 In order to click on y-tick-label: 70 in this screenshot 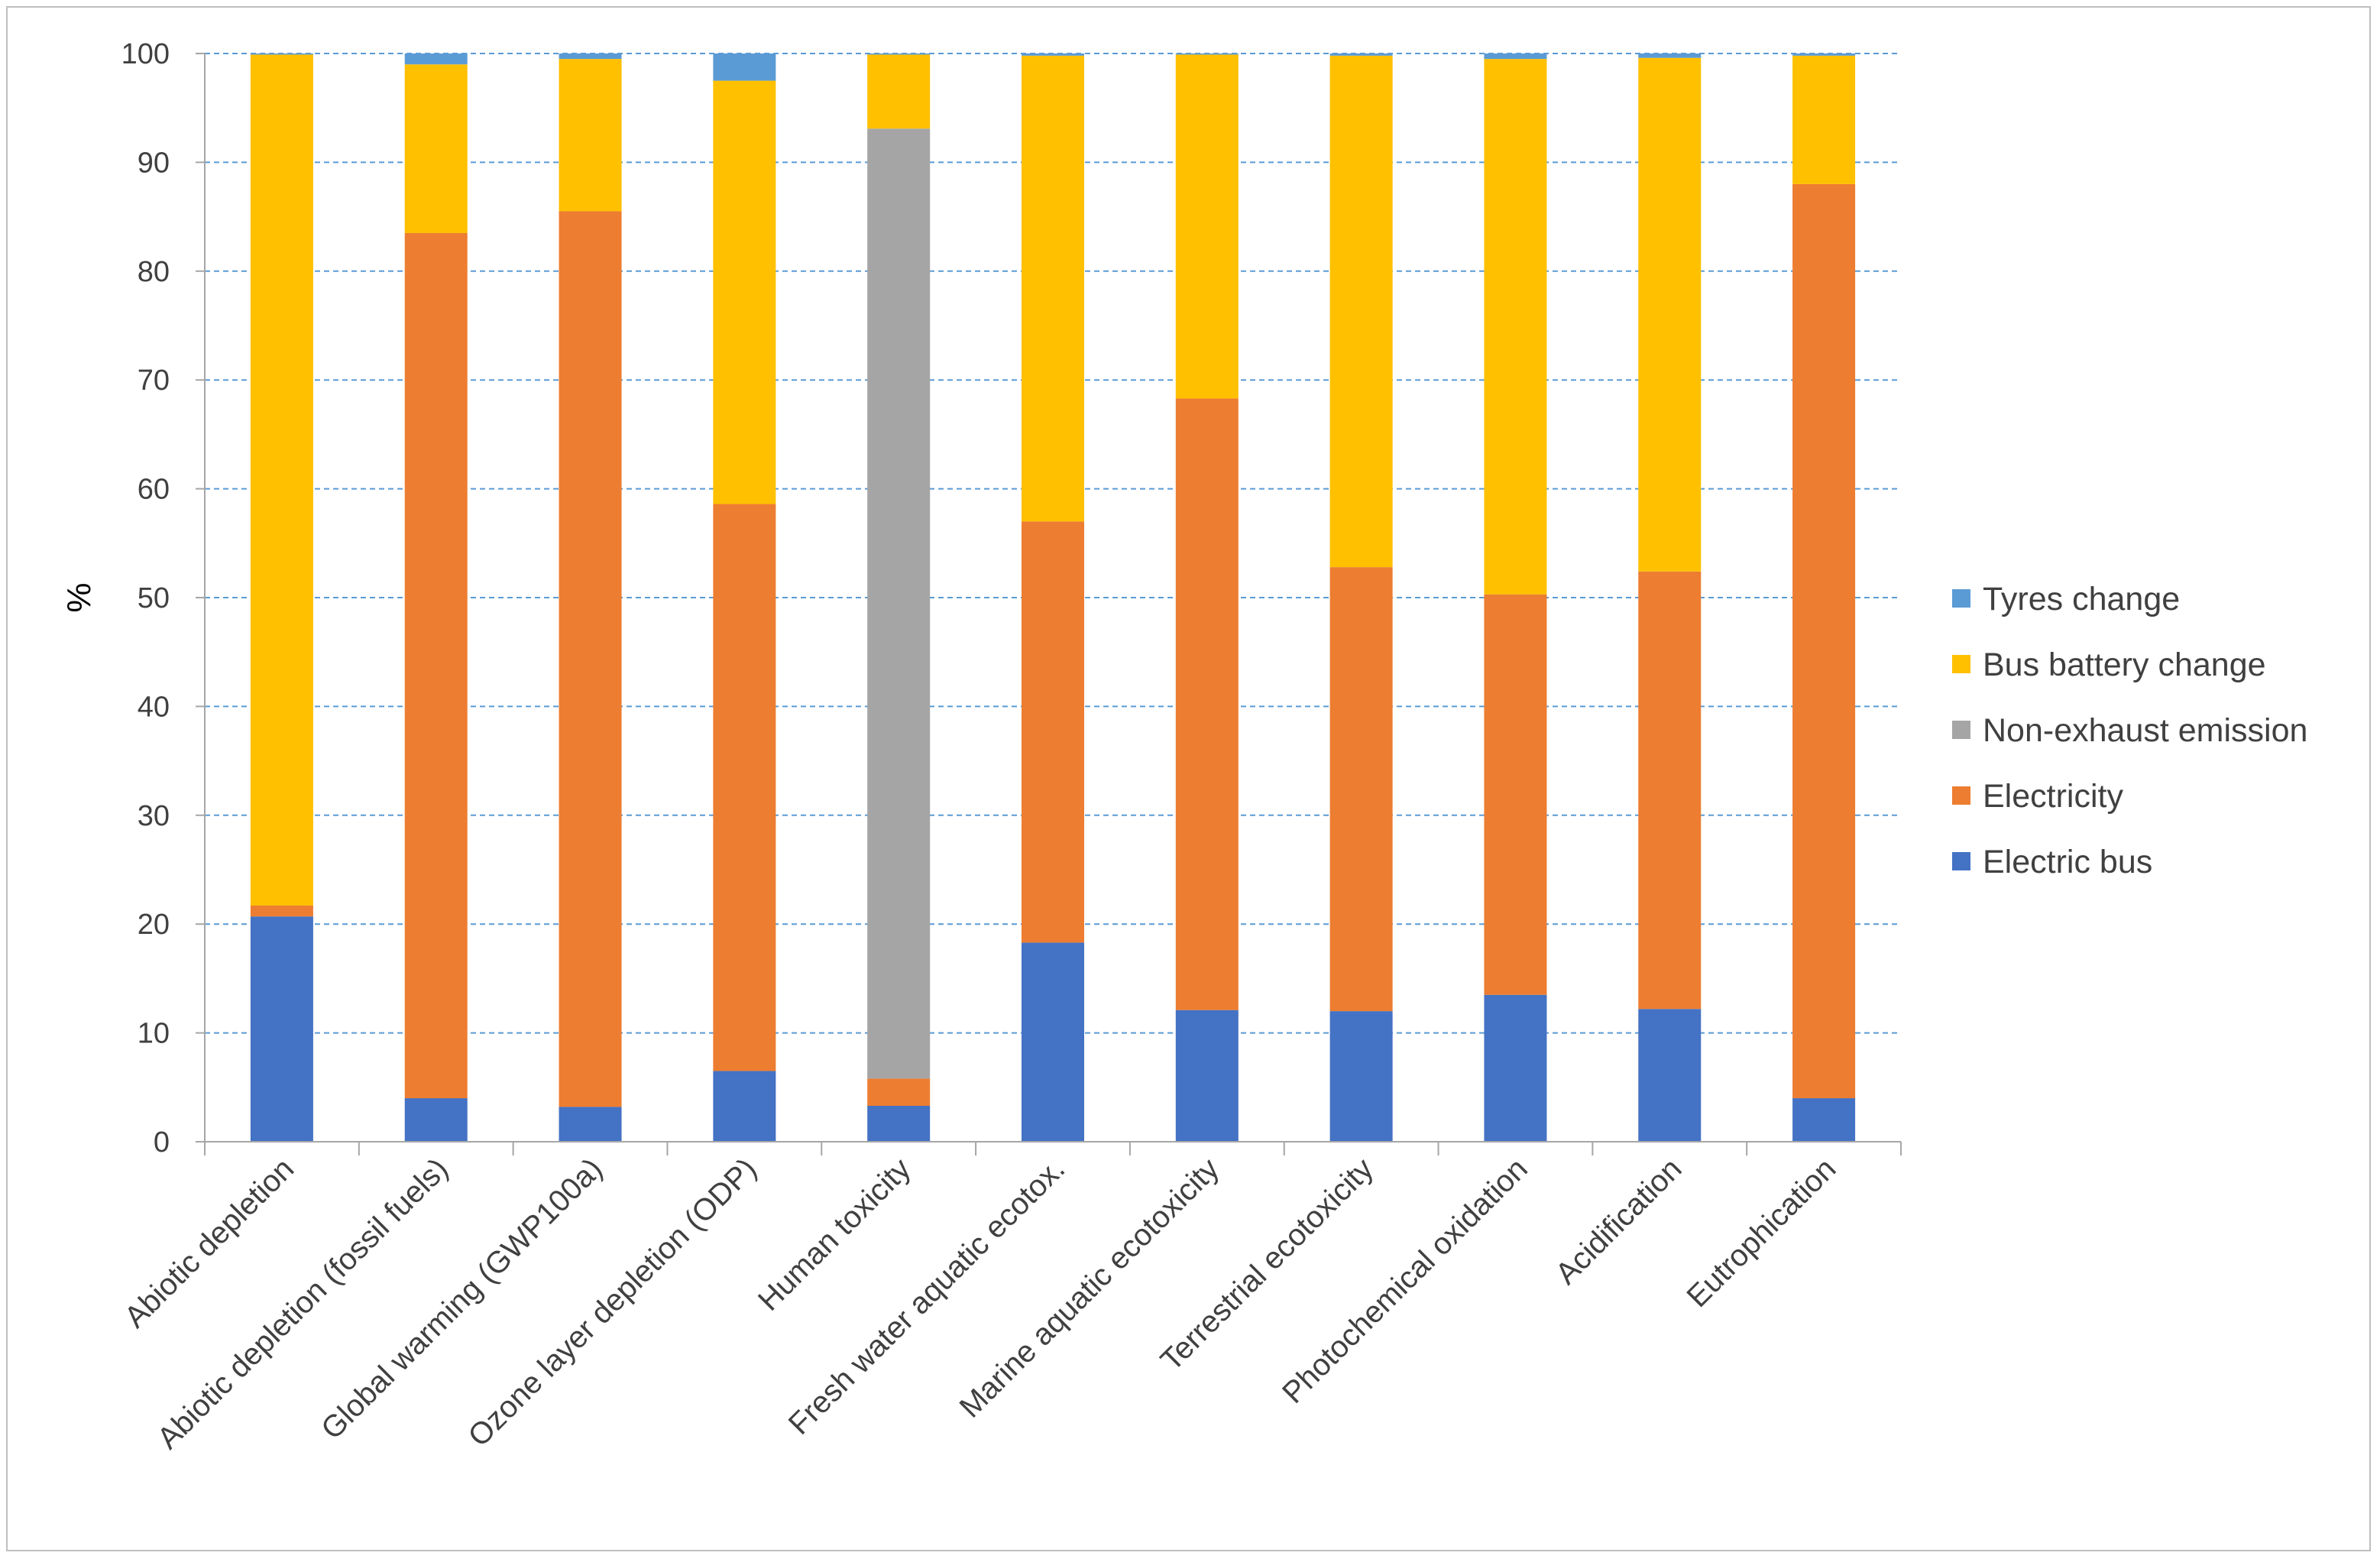, I will do `click(154, 381)`.